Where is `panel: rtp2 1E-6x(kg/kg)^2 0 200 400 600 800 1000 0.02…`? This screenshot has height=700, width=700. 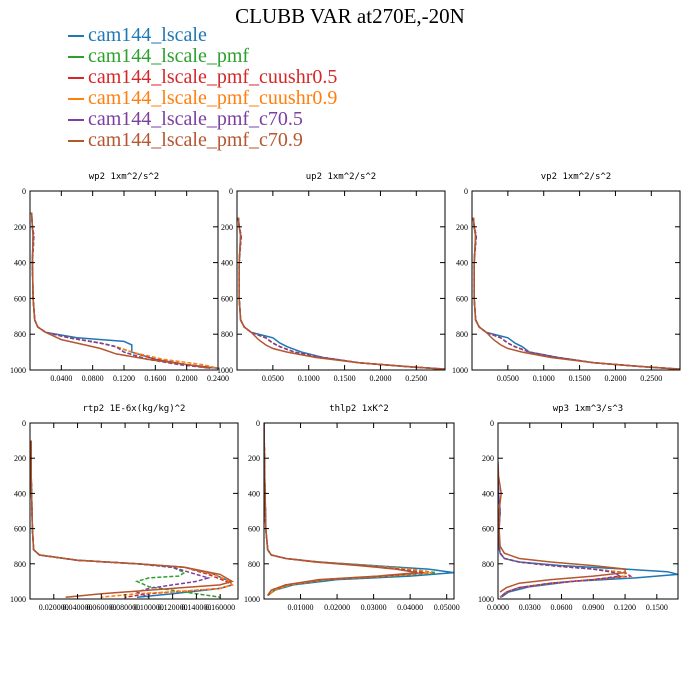 panel: rtp2 1E-6x(kg/kg)^2 0 200 400 600 800 1000 0.02… is located at coordinates (124, 508).